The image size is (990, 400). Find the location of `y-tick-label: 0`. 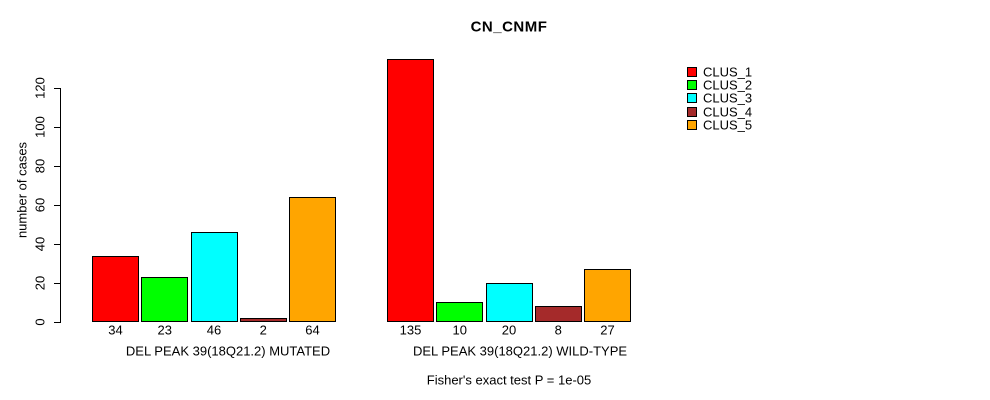

y-tick-label: 0 is located at coordinates (40, 322).